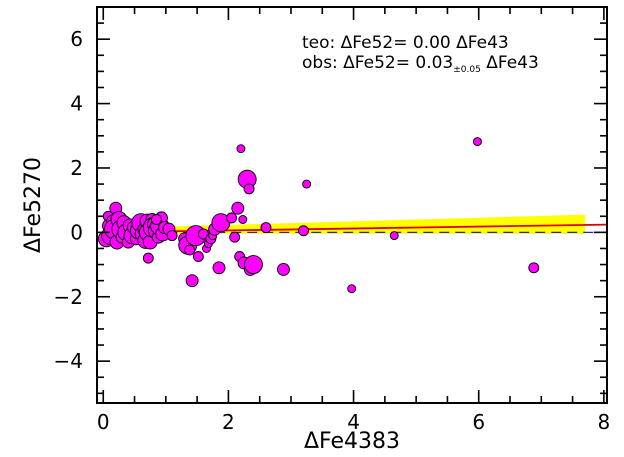  What do you see at coordinates (33, 205) in the screenshot?
I see `y-axis-label: ΔFe5270` at bounding box center [33, 205].